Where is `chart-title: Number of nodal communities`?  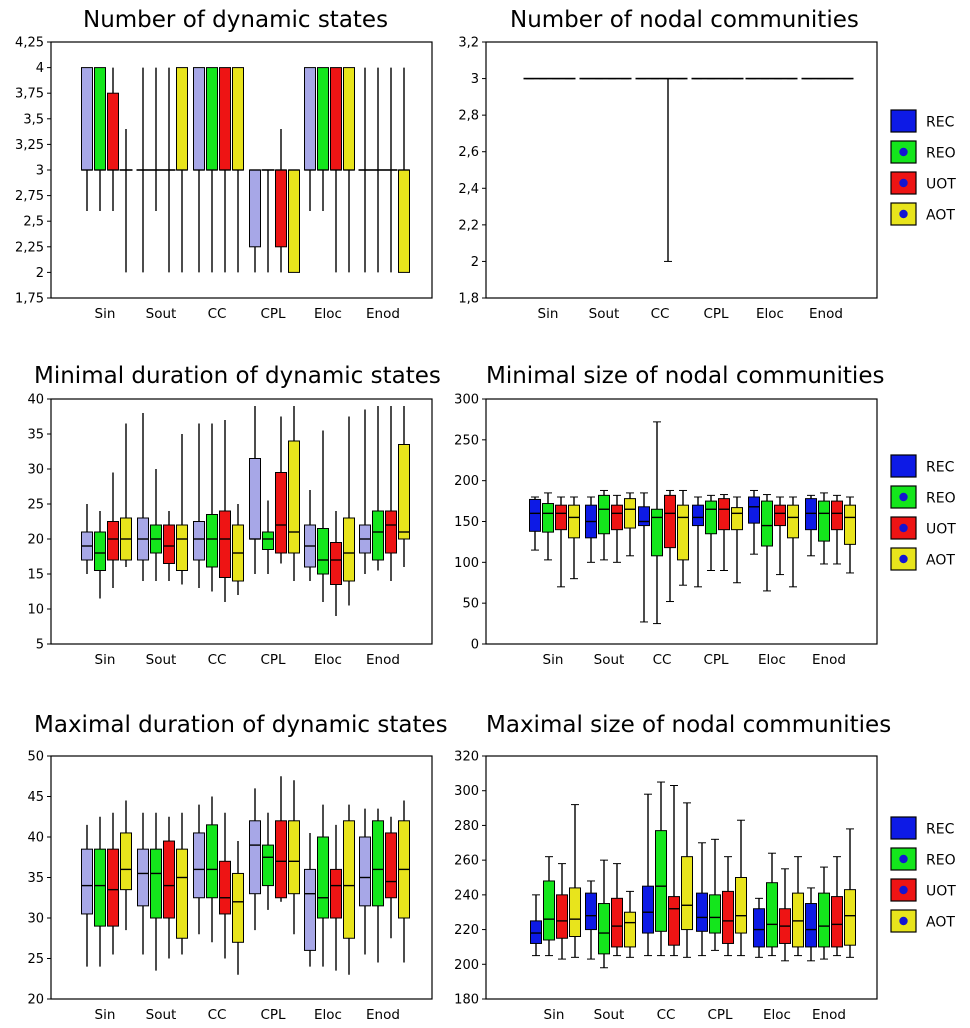 chart-title: Number of nodal communities is located at coordinates (684, 20).